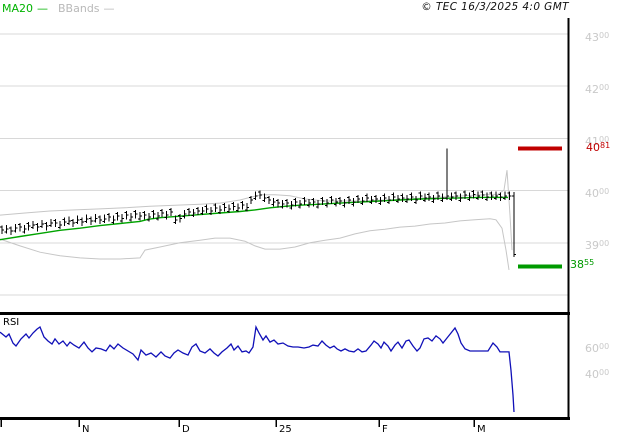 Image resolution: width=627 pixels, height=440 pixels. Describe the element at coordinates (597, 348) in the screenshot. I see `rsi-axis-label: 6000` at that location.